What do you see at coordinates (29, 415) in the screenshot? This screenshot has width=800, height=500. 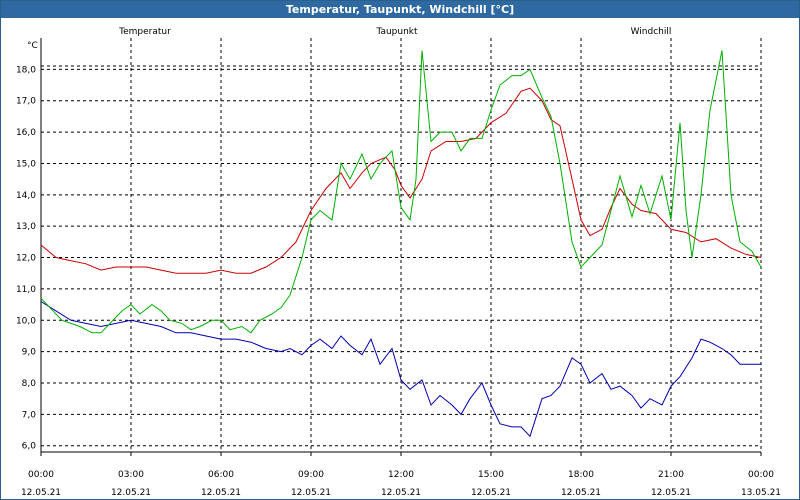 I see `y-tick-label: 7,0` at bounding box center [29, 415].